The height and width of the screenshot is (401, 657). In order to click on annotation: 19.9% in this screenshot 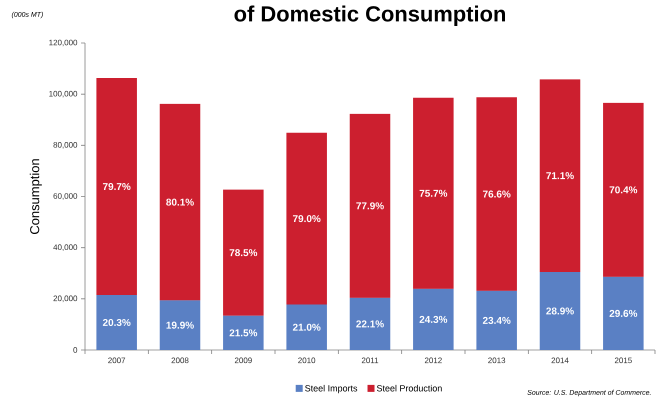, I will do `click(180, 325)`.